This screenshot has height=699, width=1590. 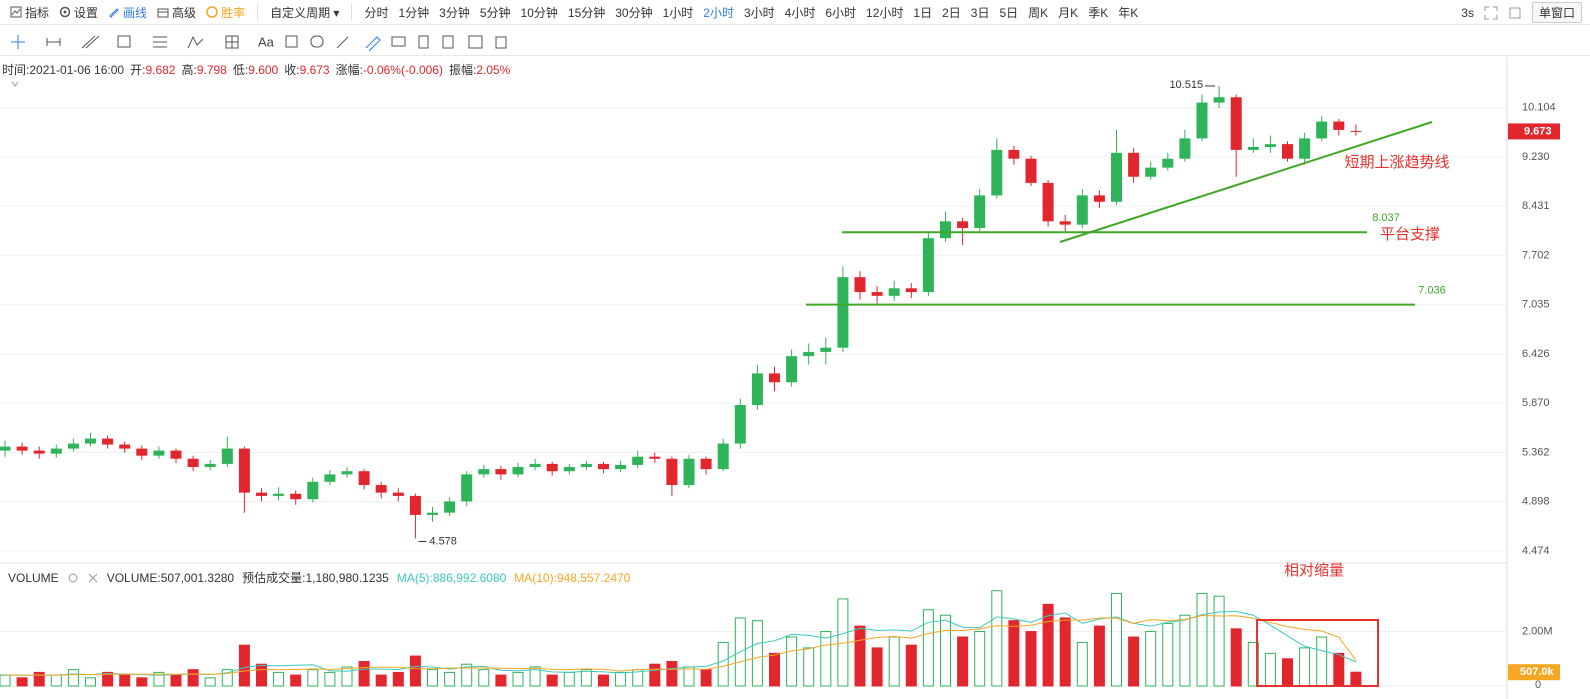 I want to click on tool-crosshair, so click(x=18, y=42).